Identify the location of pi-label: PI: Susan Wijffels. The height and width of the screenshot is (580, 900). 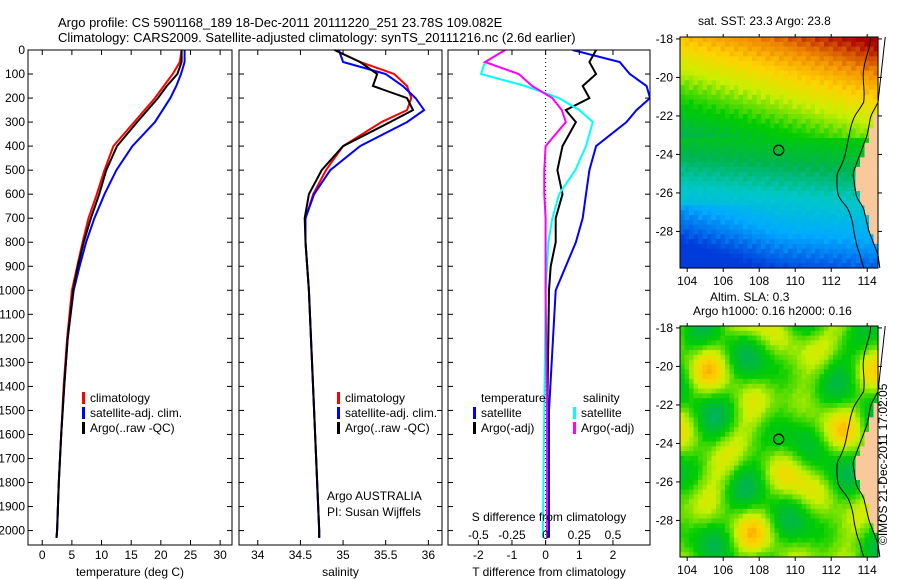
(374, 512).